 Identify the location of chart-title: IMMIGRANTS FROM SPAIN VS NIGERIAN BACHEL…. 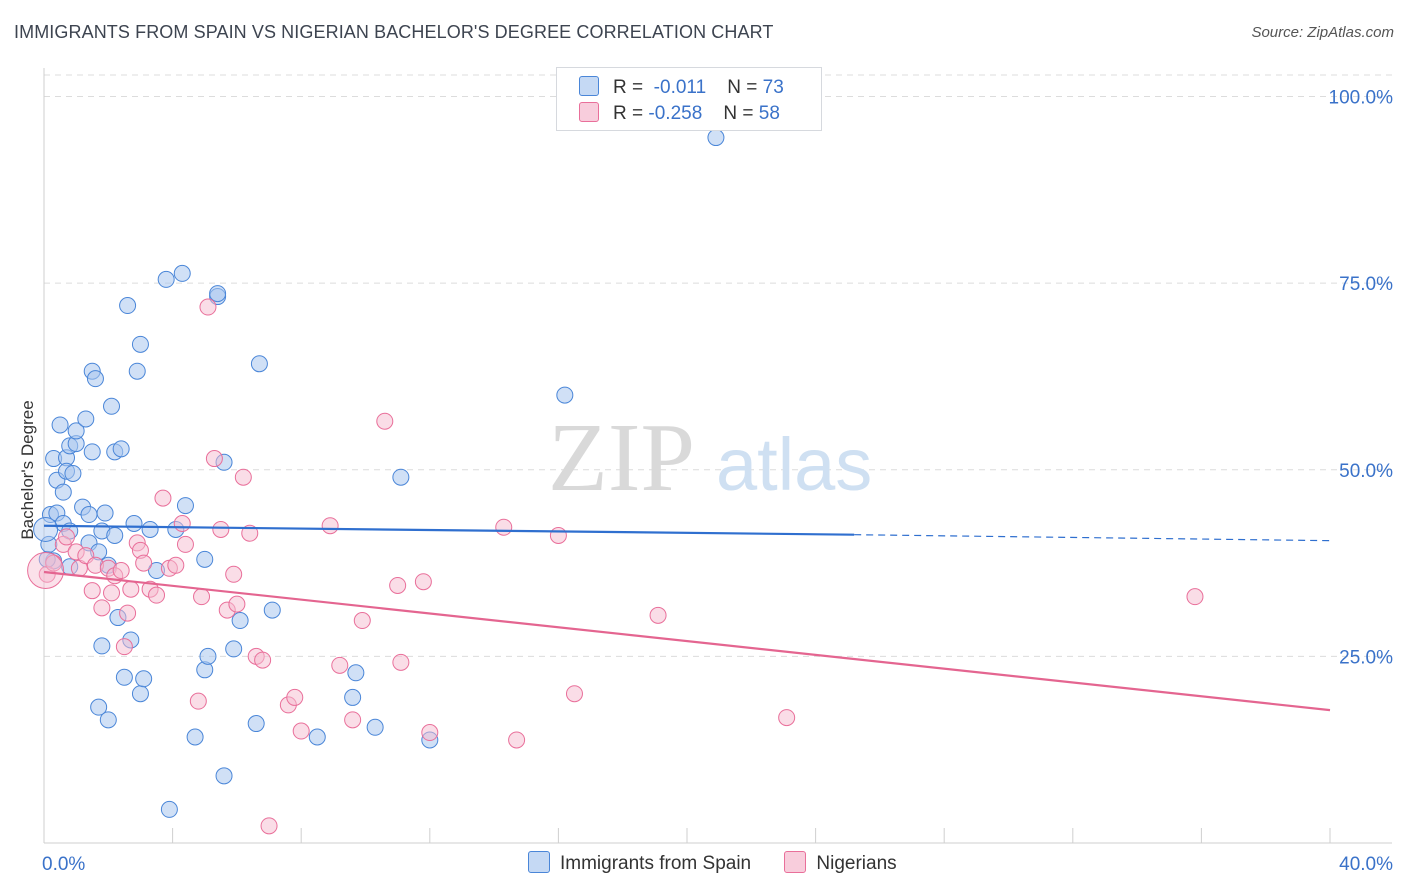
(394, 32).